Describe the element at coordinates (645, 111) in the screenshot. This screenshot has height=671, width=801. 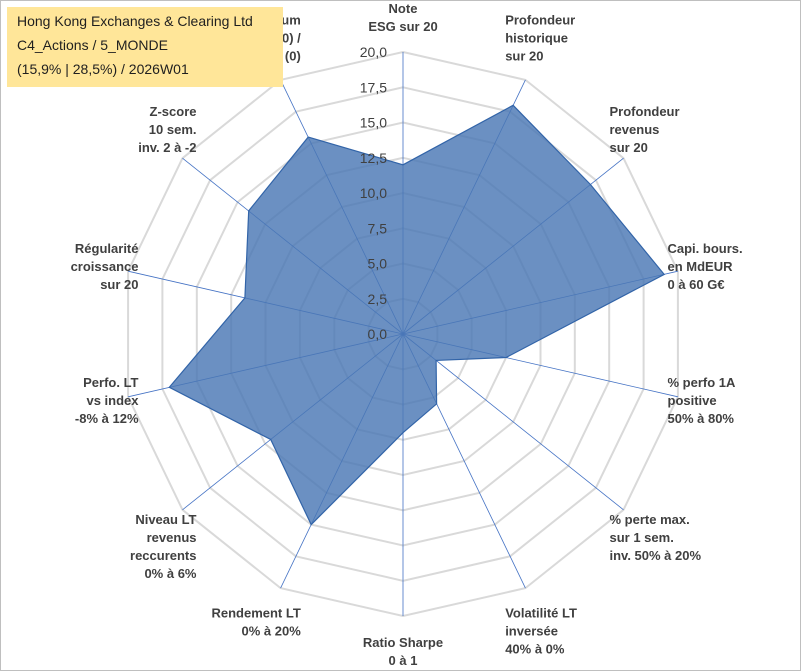
I see `axis-label-2-line-0: Profondeur` at that location.